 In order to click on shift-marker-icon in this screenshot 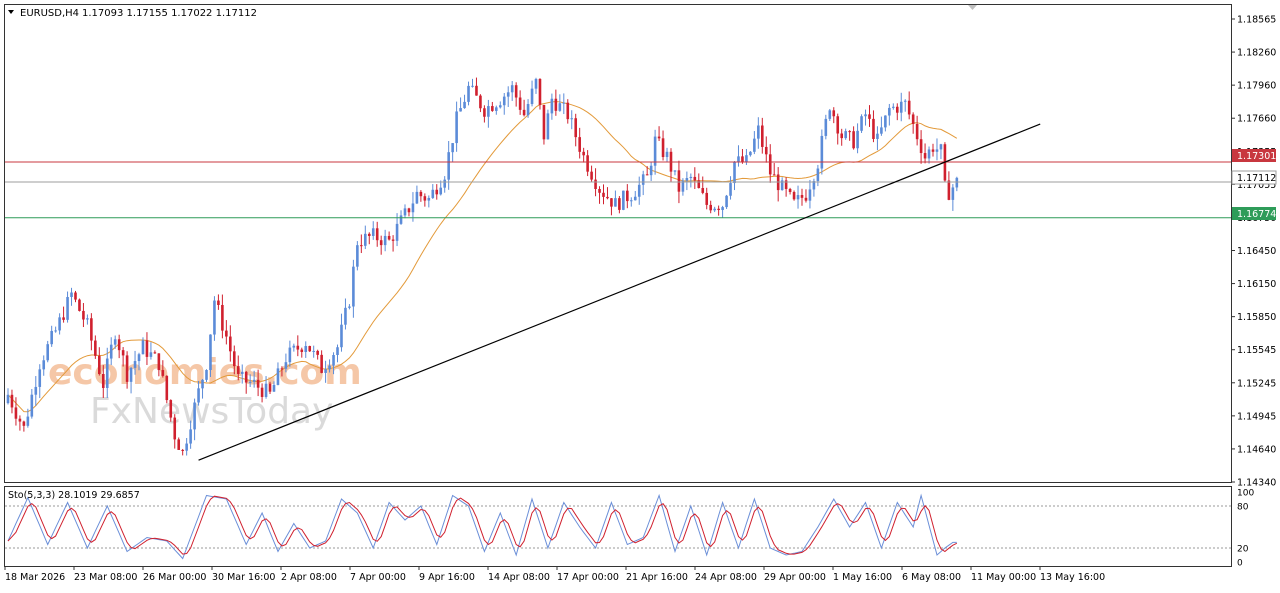, I will do `click(972, 7)`.